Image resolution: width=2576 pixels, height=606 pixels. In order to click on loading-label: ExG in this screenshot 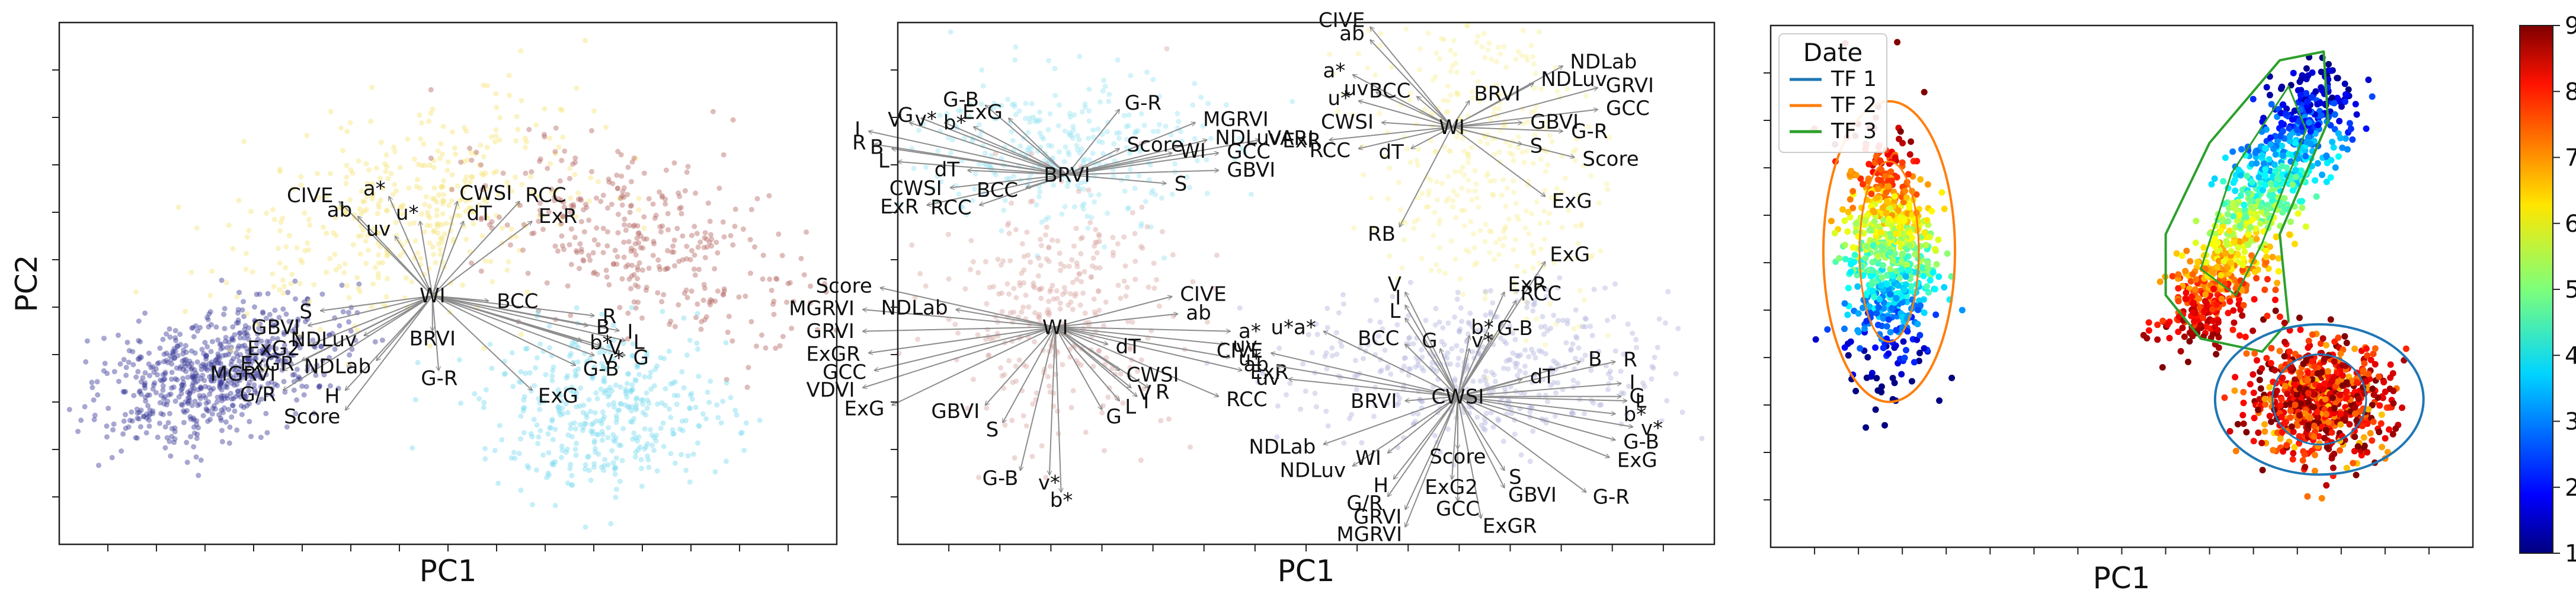, I will do `click(1572, 202)`.